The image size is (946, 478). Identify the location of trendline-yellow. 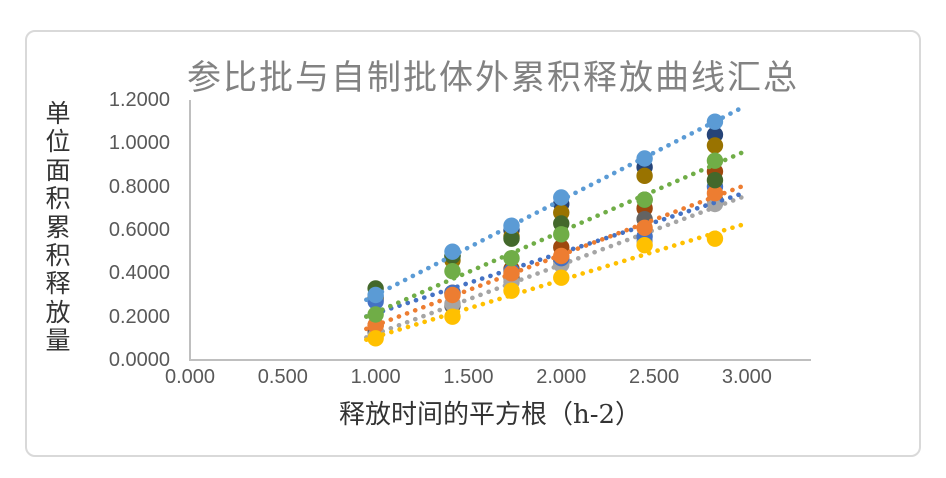
(554, 282).